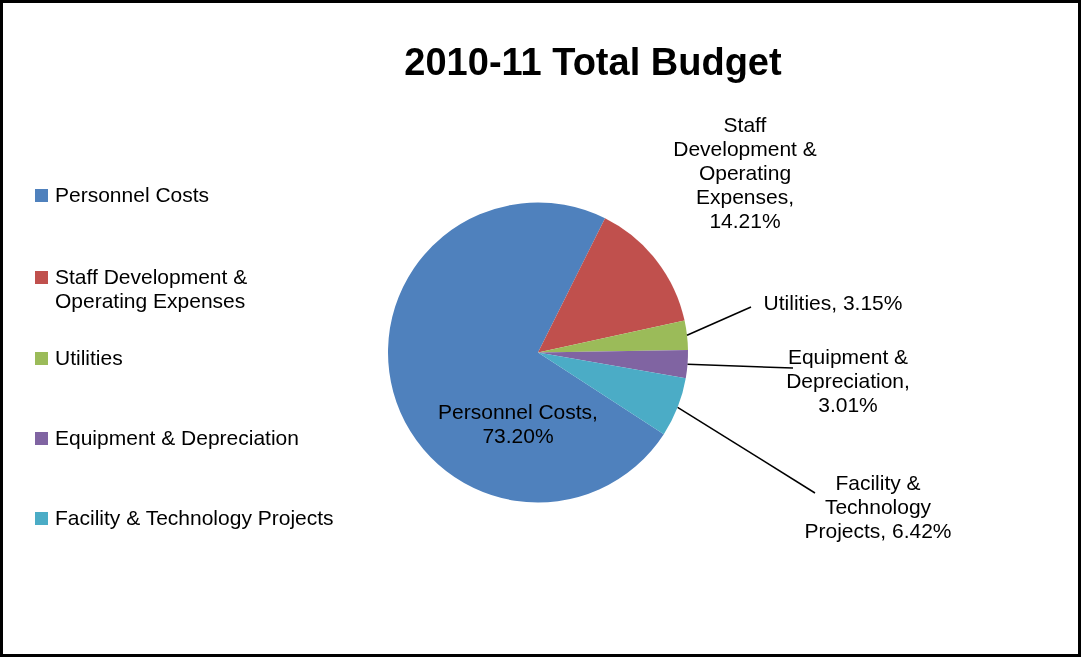 This screenshot has height=657, width=1081. What do you see at coordinates (152, 289) in the screenshot?
I see `legend-label: Staff Development & Operating Expenses` at bounding box center [152, 289].